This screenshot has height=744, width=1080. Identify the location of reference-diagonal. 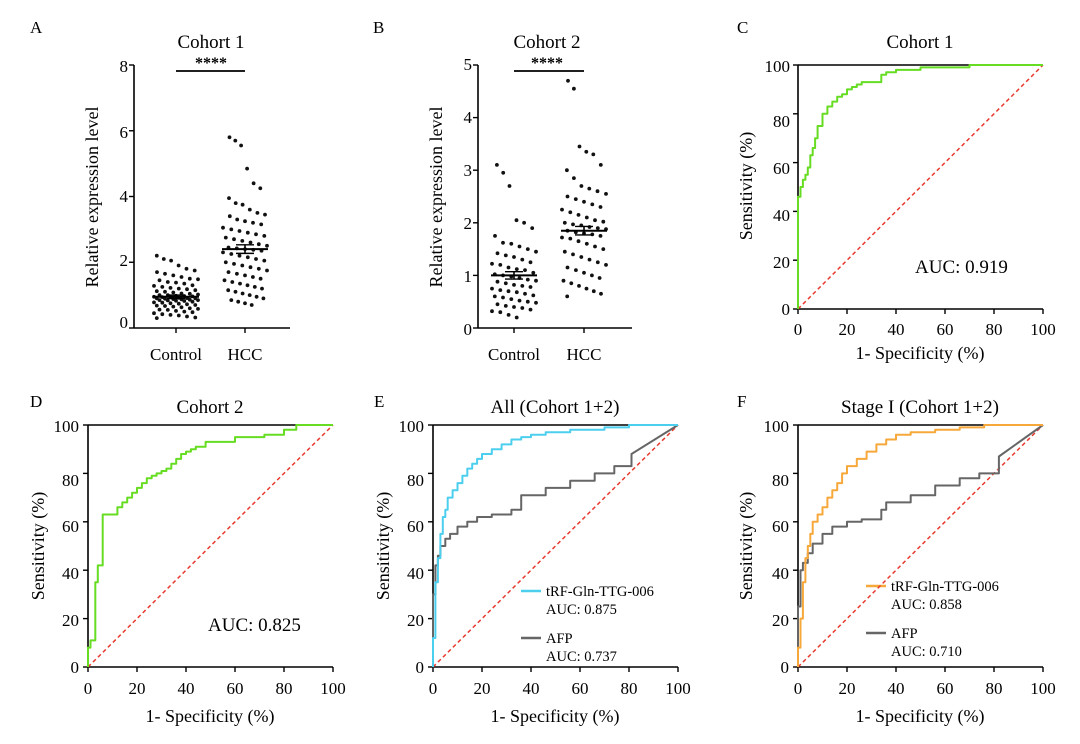
(920, 187).